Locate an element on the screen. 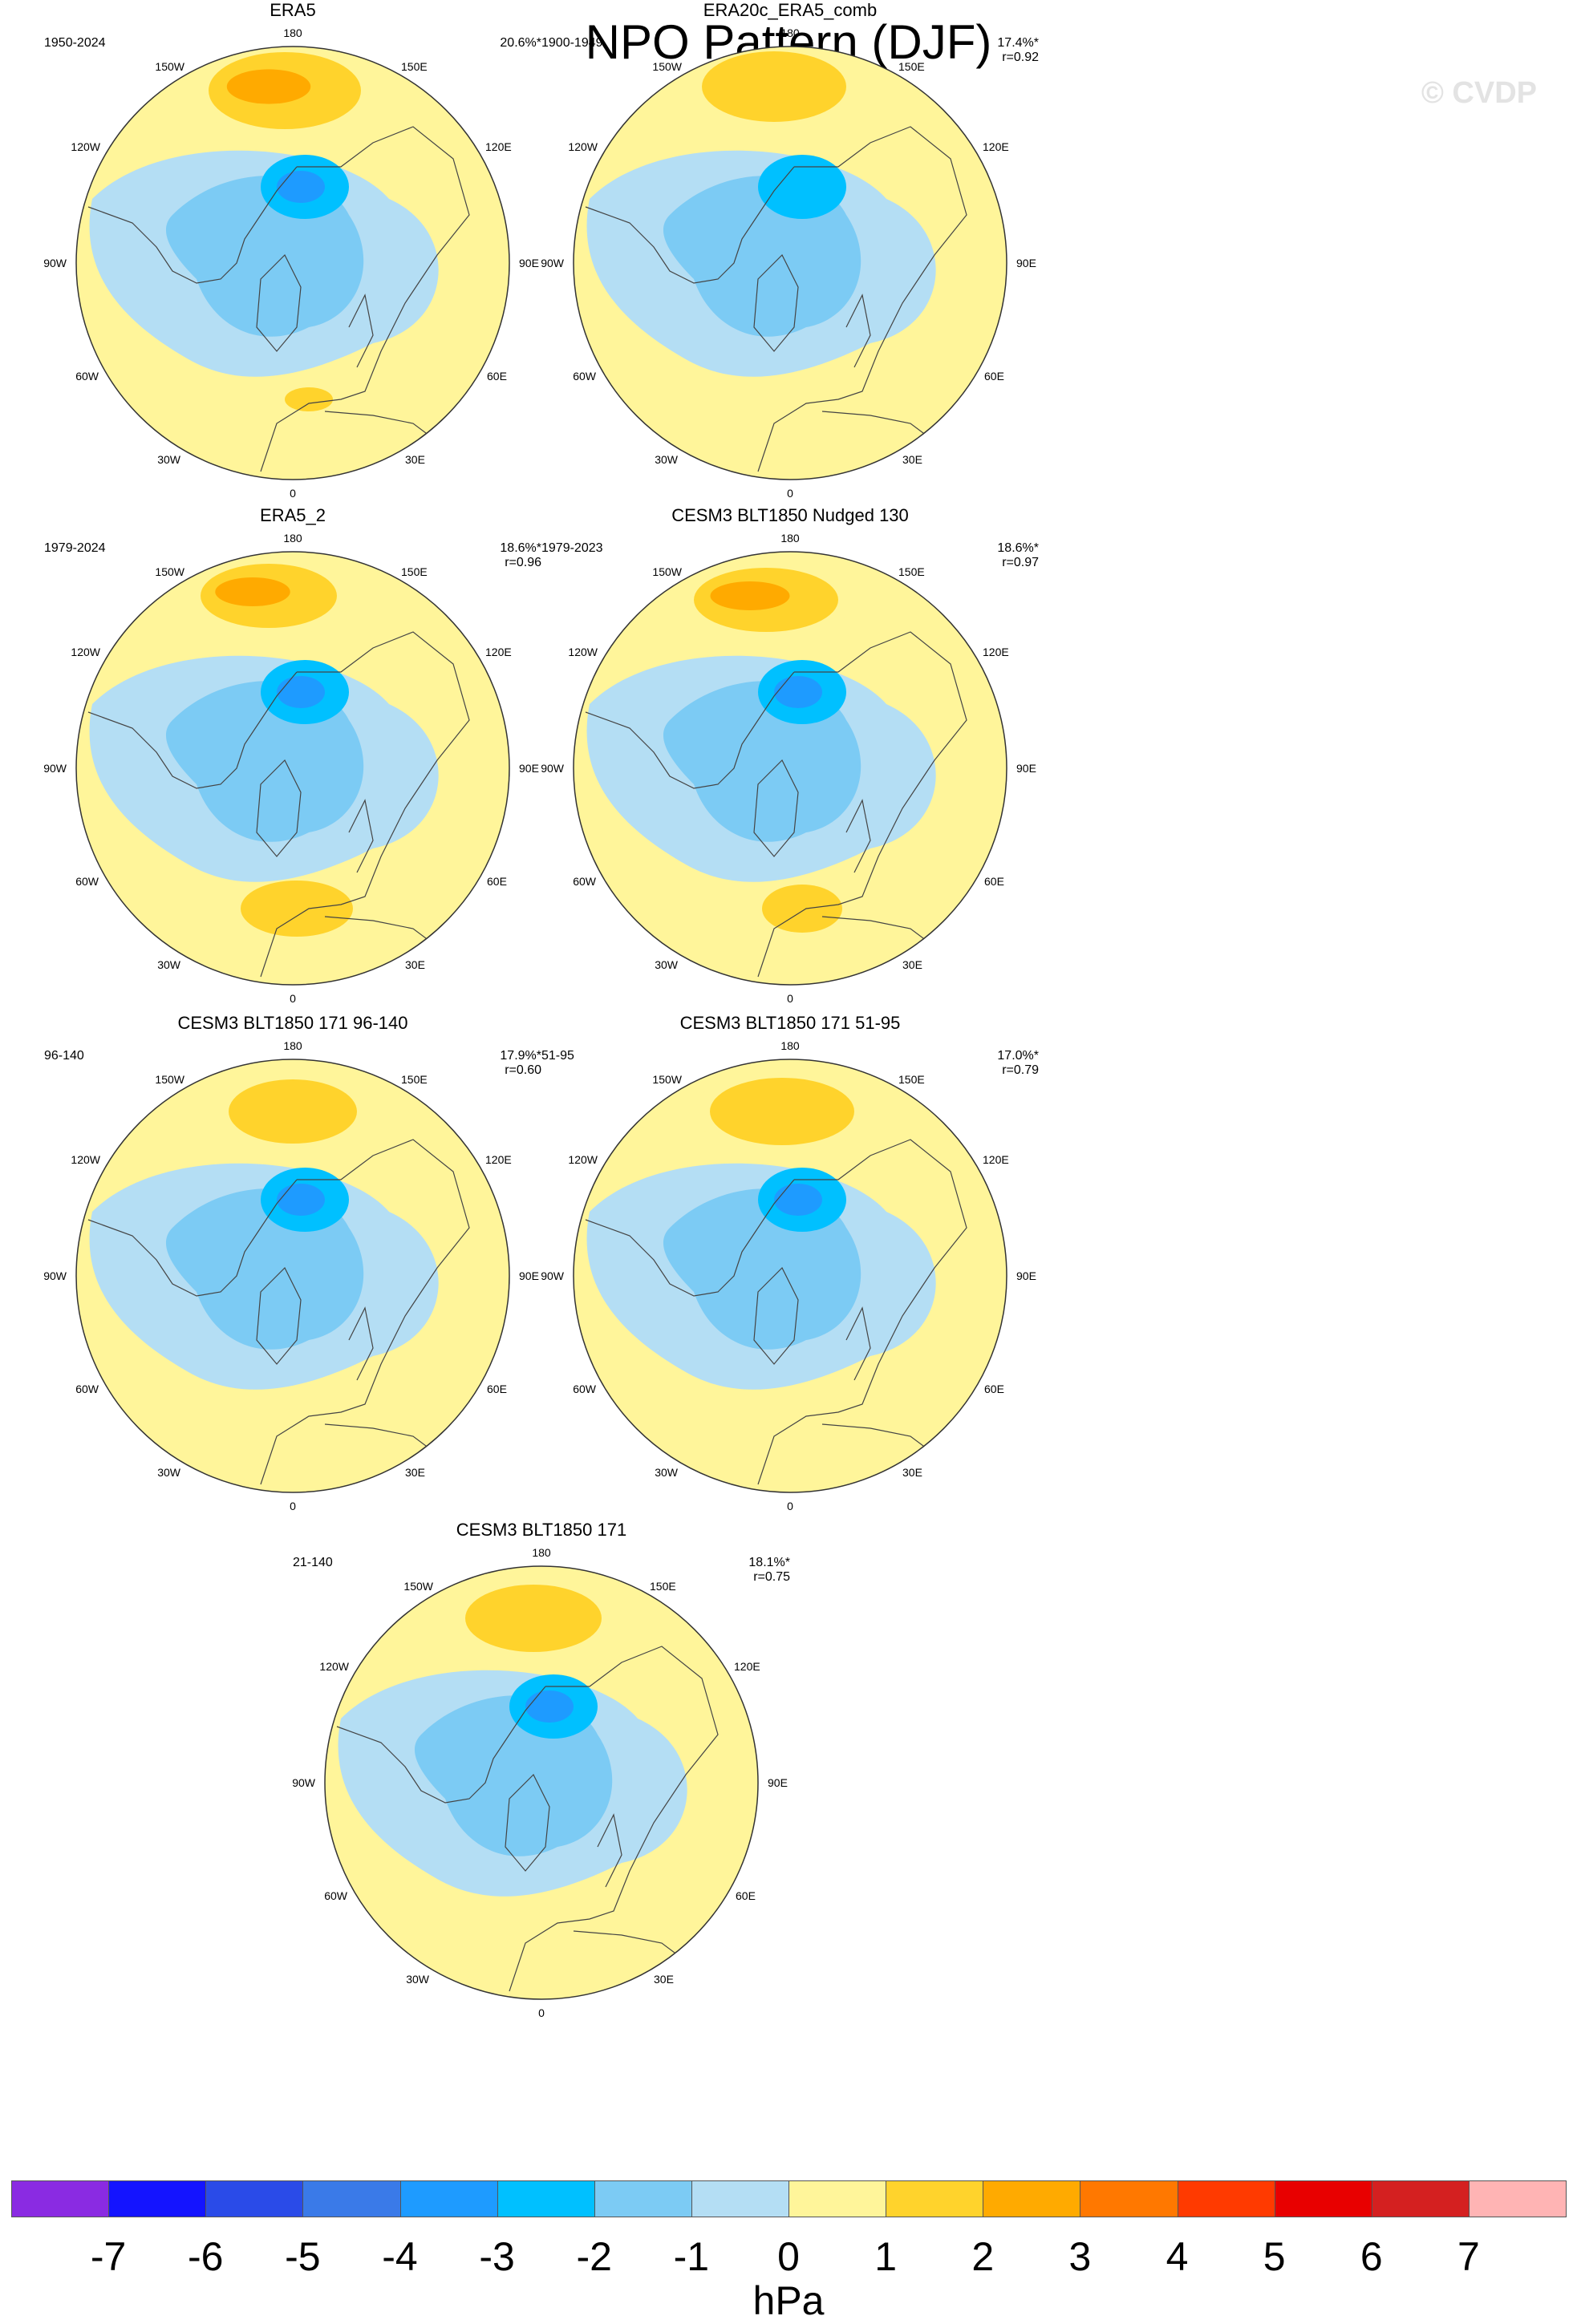 The image size is (1577, 2324). pattern-correlation: r=0.97 is located at coordinates (1020, 562).